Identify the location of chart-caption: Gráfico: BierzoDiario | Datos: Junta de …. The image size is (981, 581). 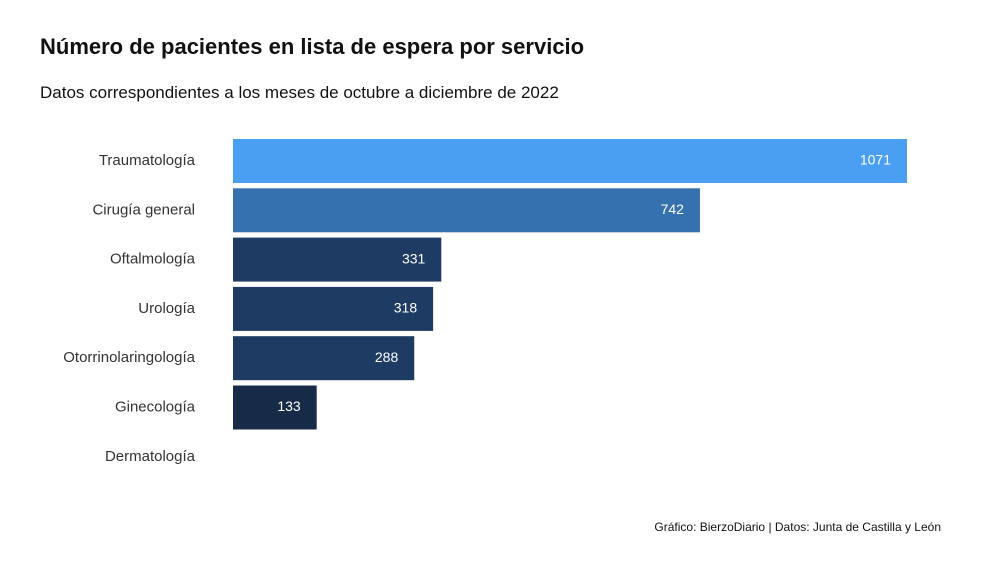
(797, 527).